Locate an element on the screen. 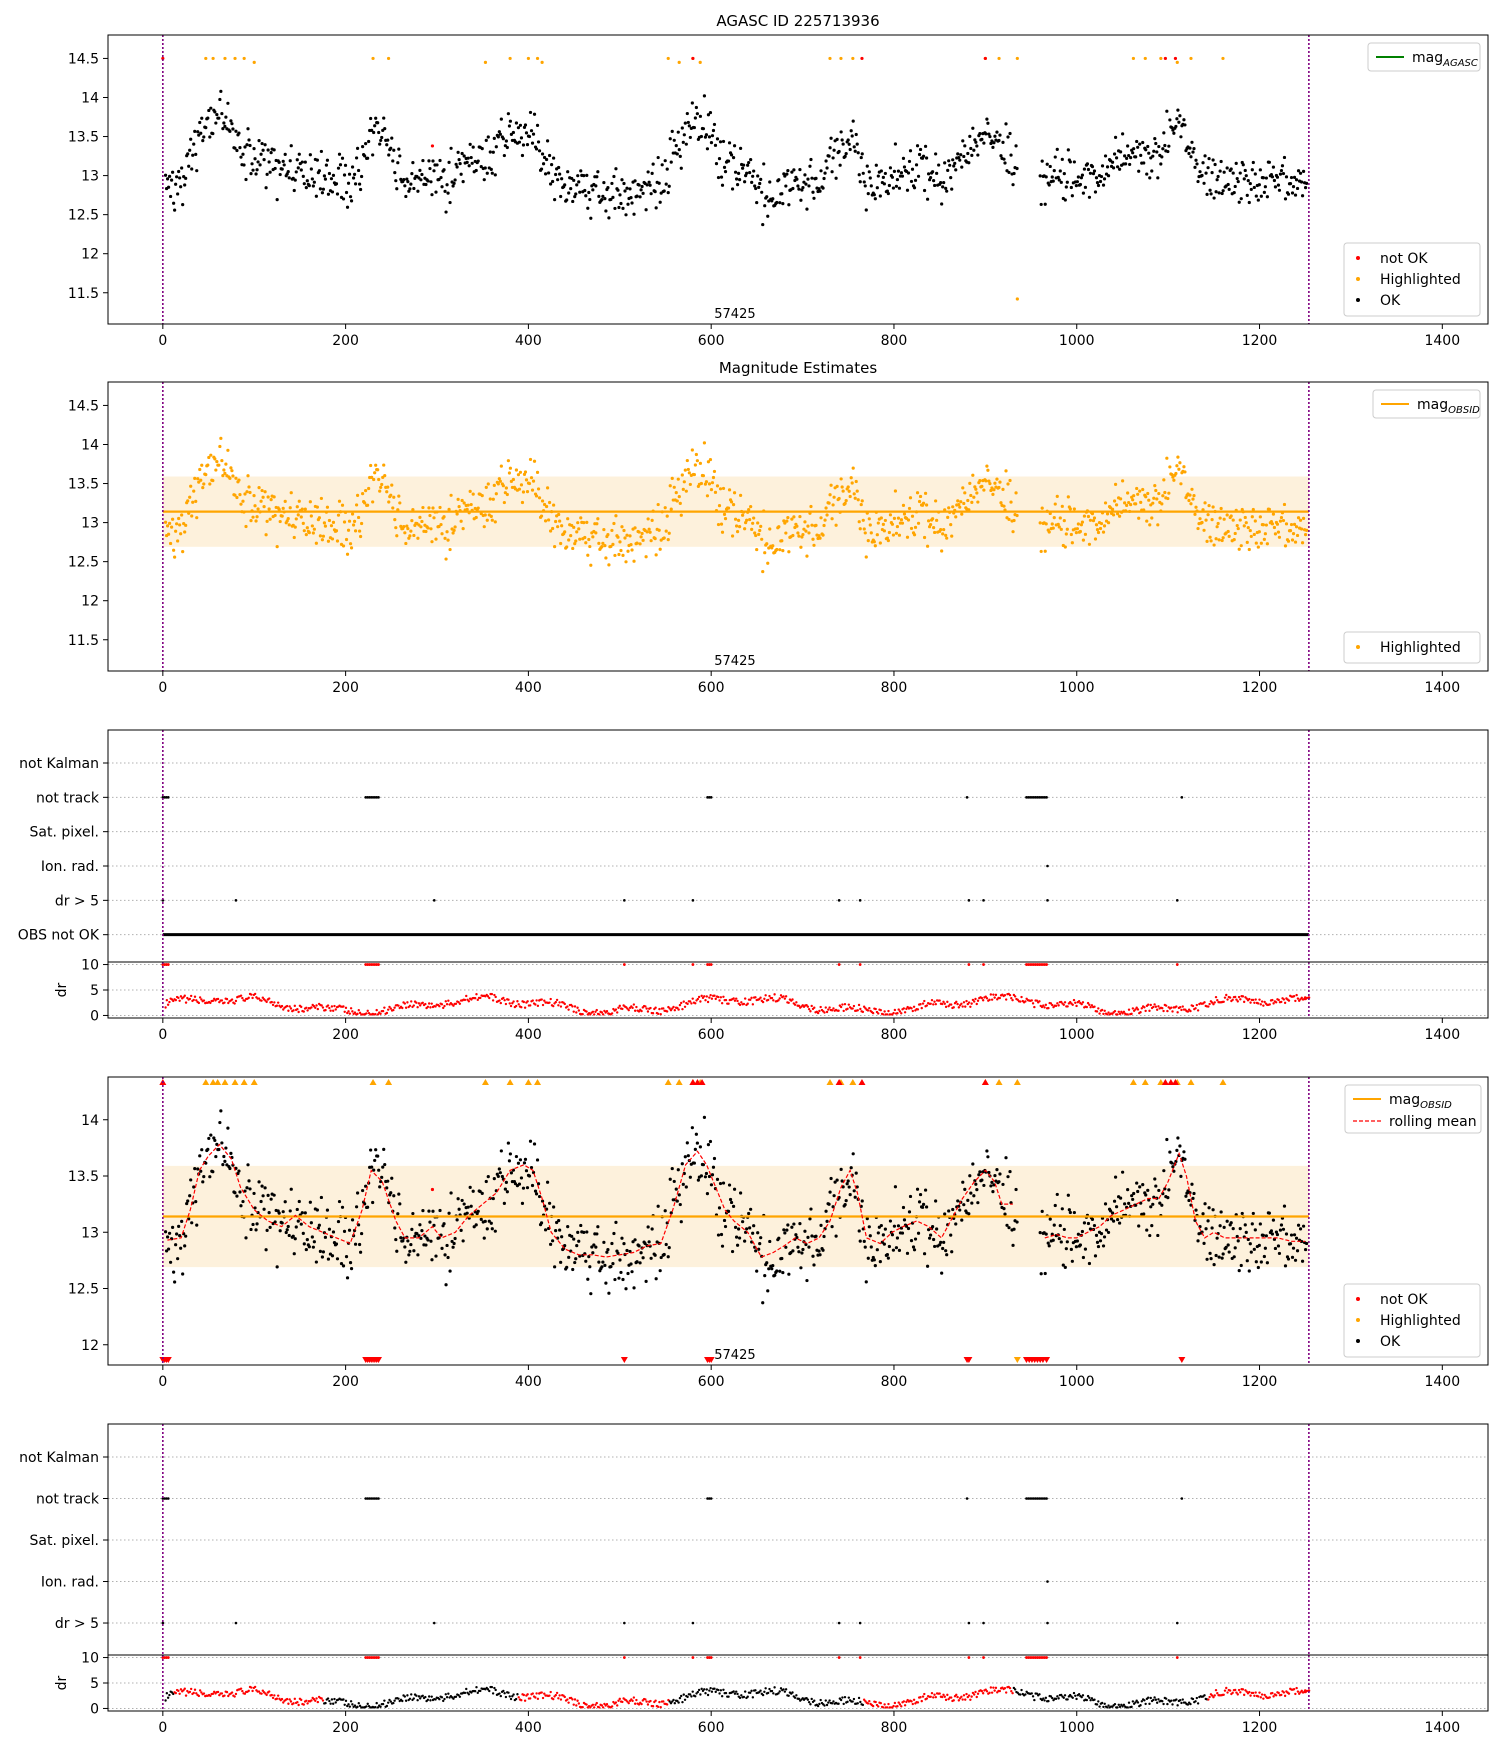 The image size is (1500, 1750). x-tick-label: 1000 is located at coordinates (1077, 1382).